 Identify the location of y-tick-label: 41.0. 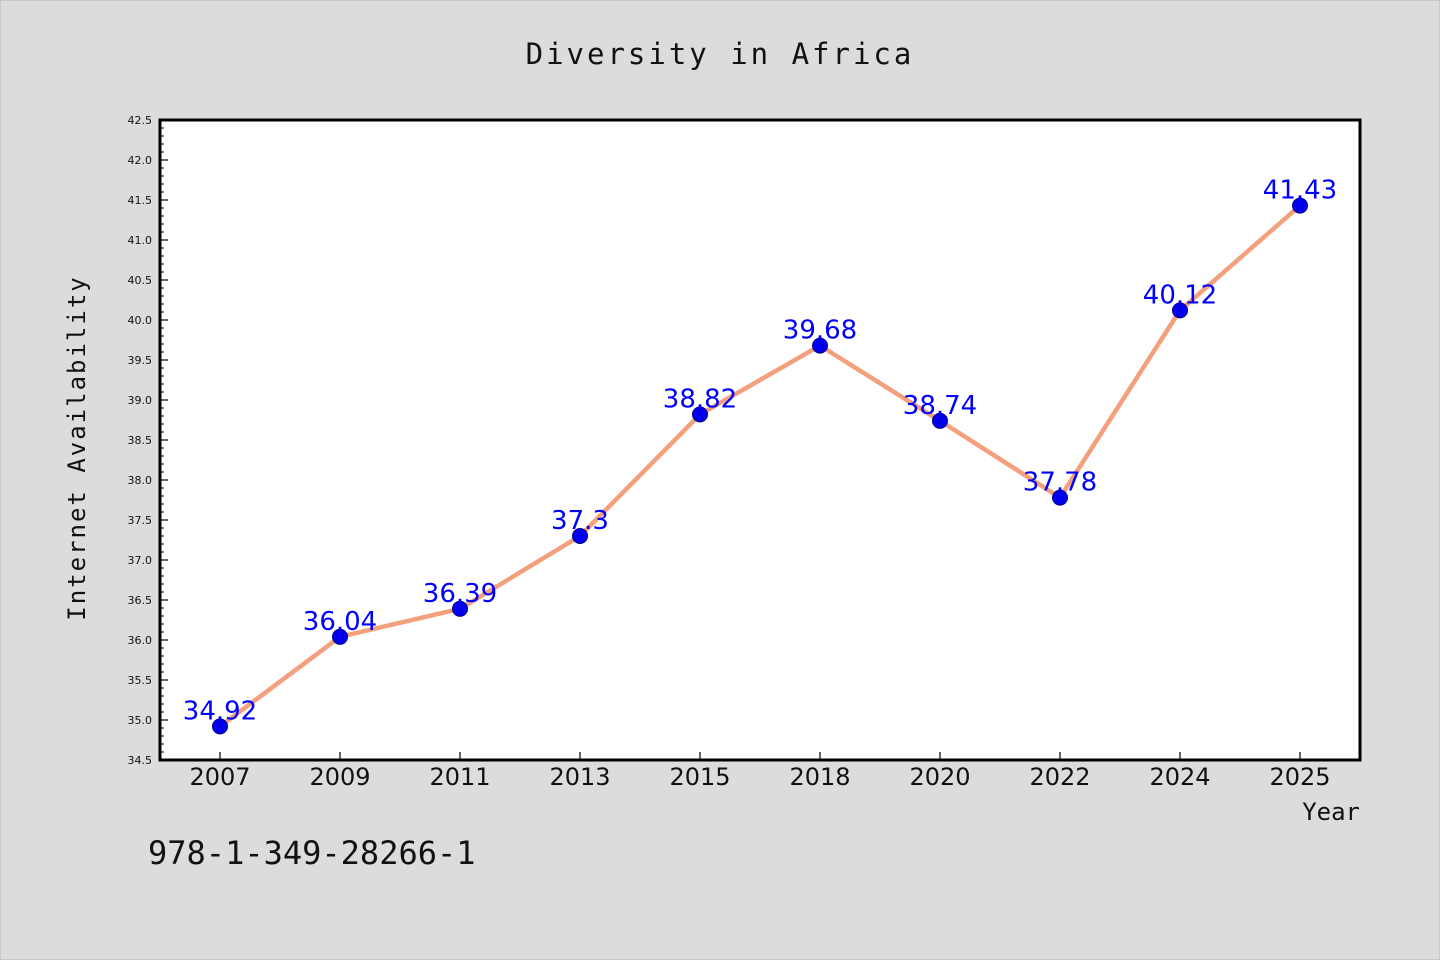
(140, 240).